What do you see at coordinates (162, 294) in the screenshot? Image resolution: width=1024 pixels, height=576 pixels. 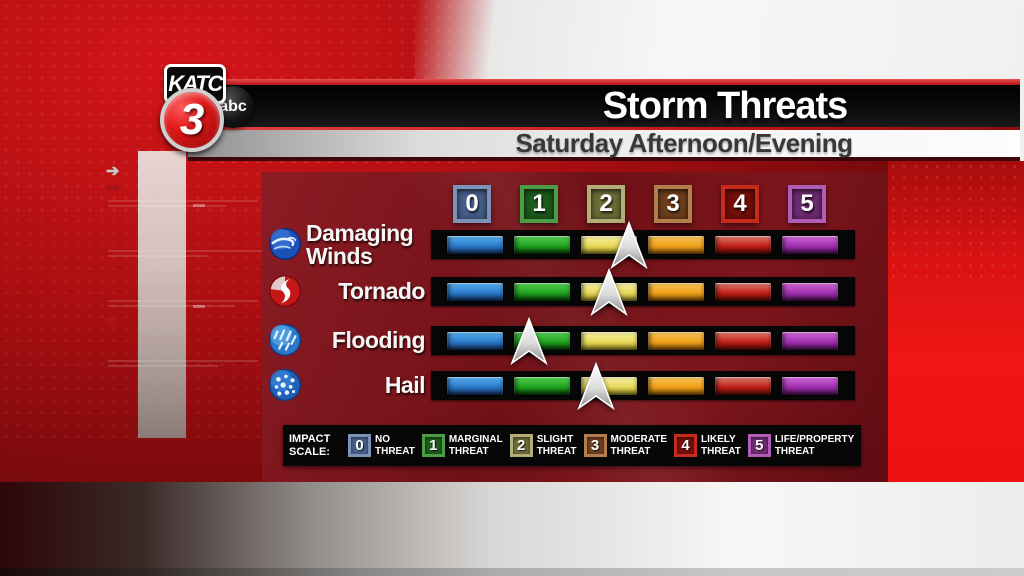 I see `decorative-vertical-strip` at bounding box center [162, 294].